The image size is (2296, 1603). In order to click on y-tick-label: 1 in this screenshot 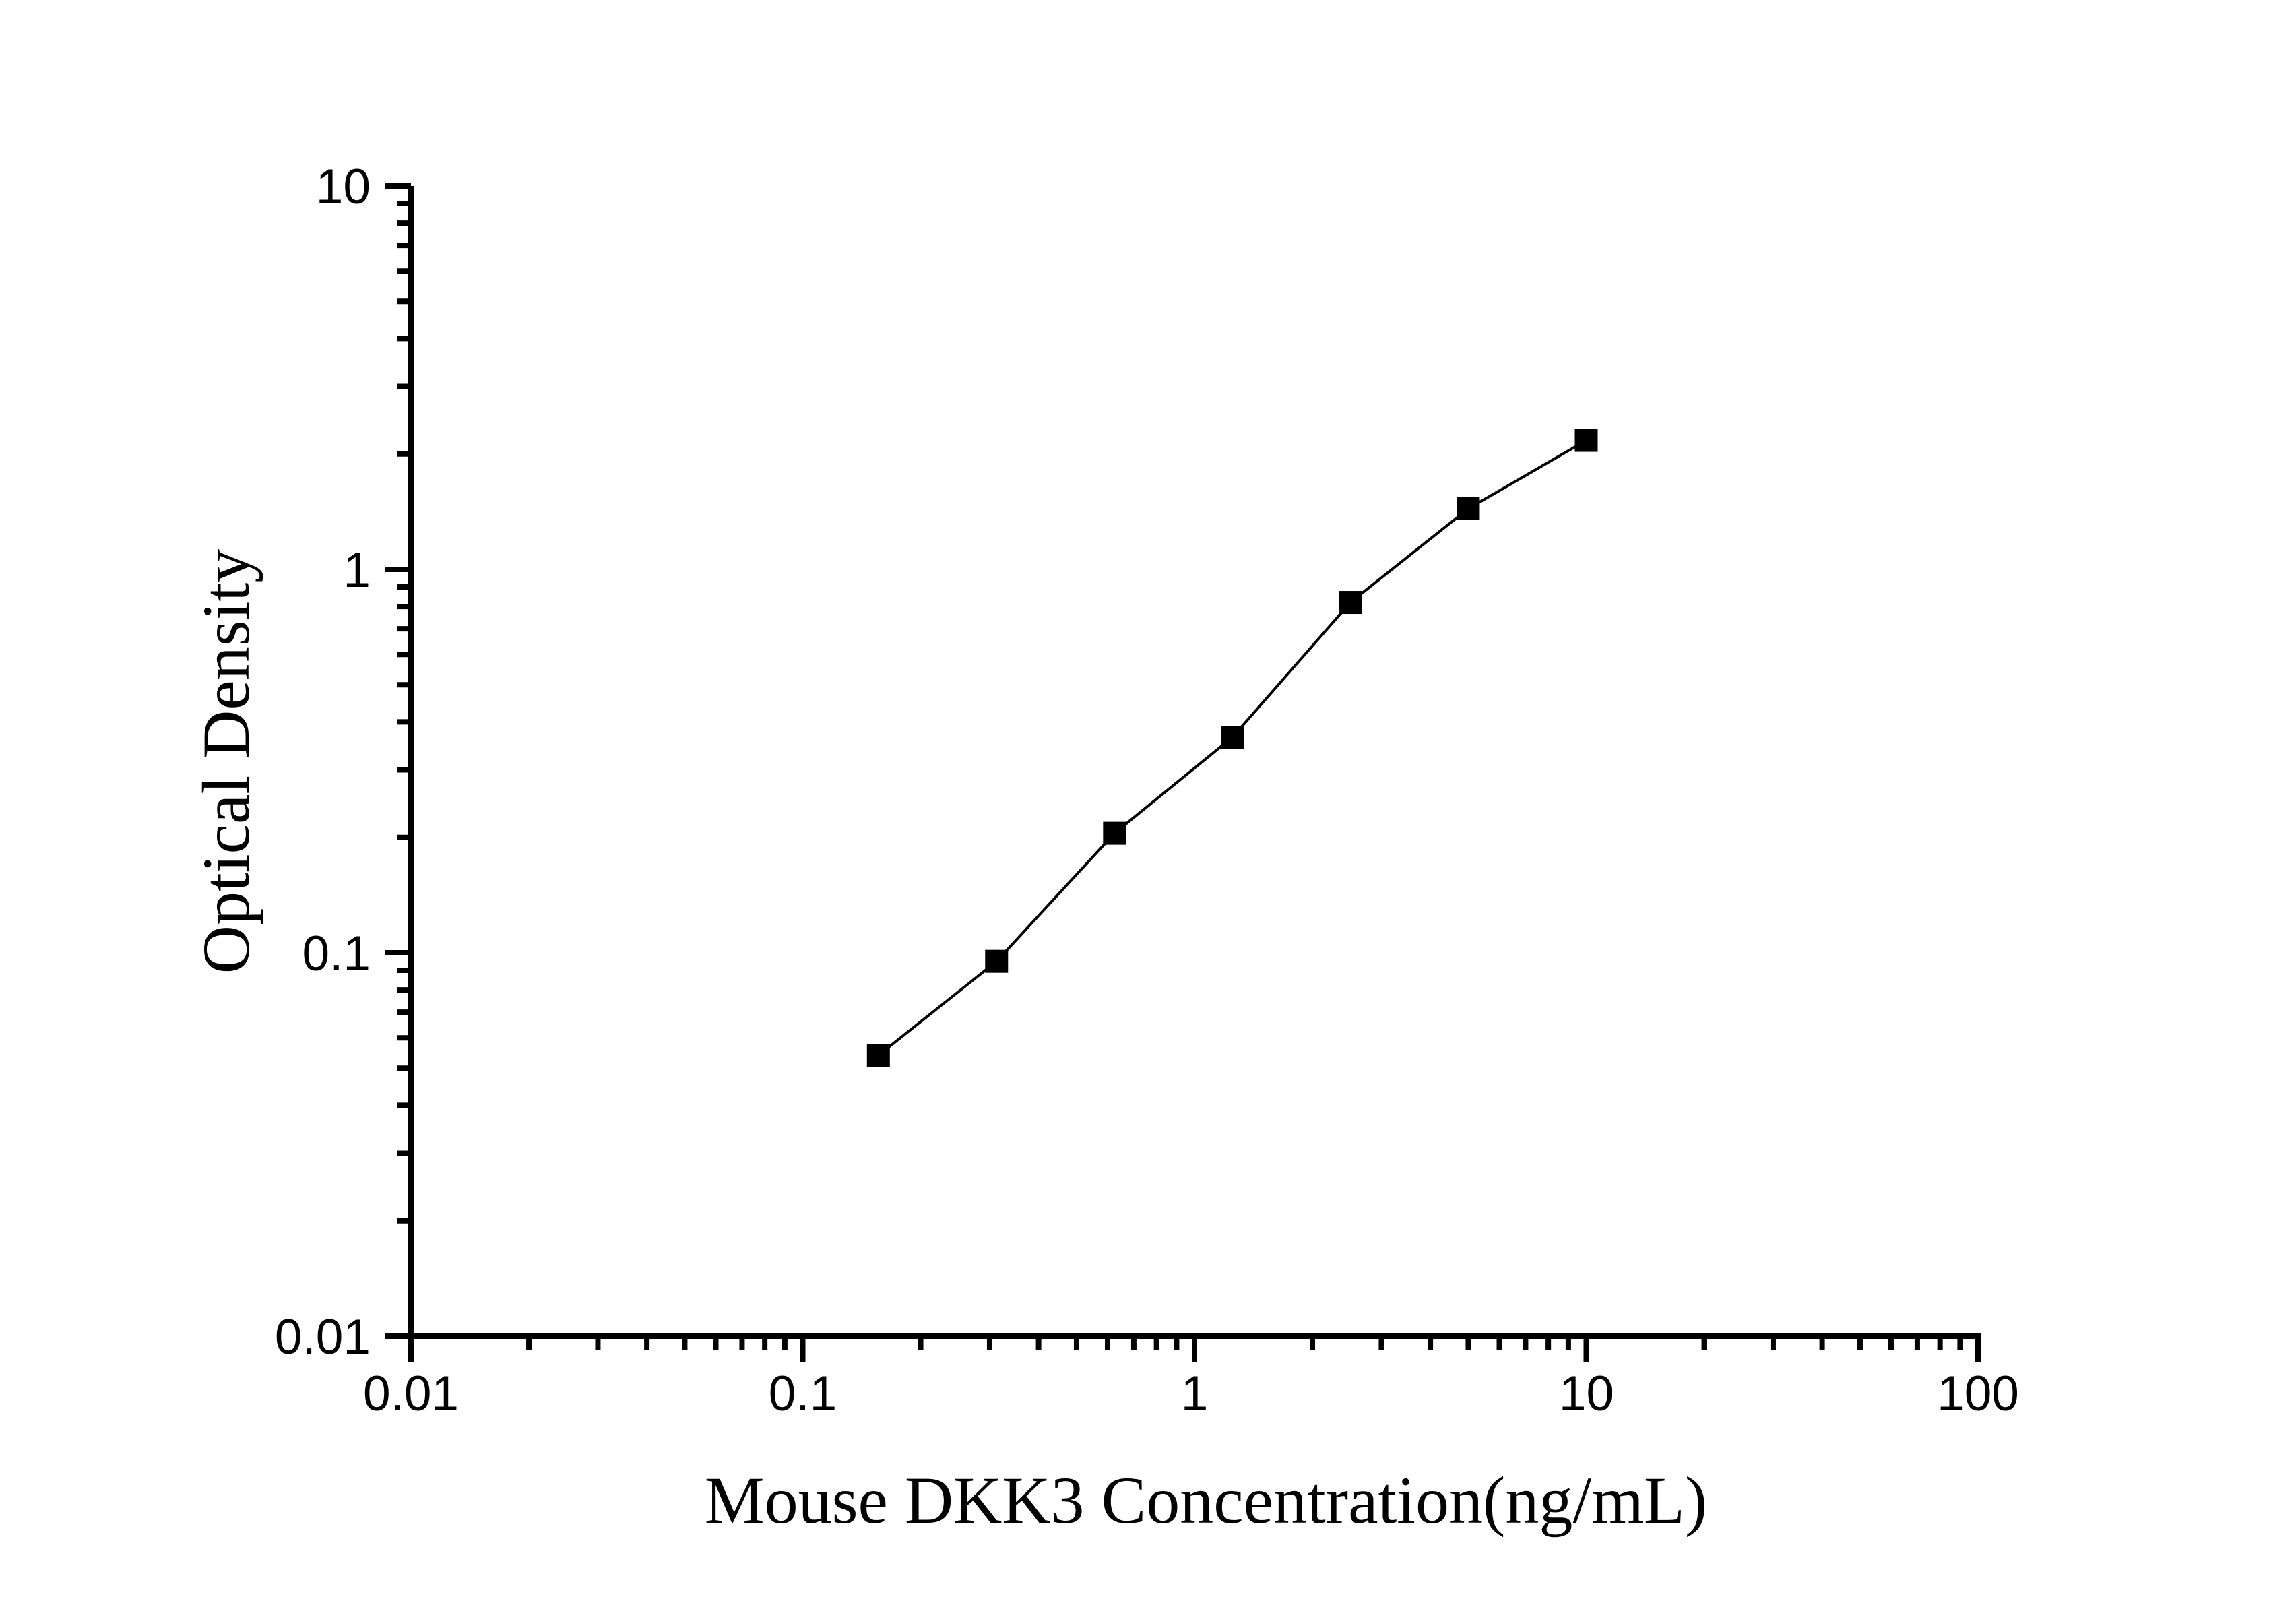, I will do `click(357, 570)`.